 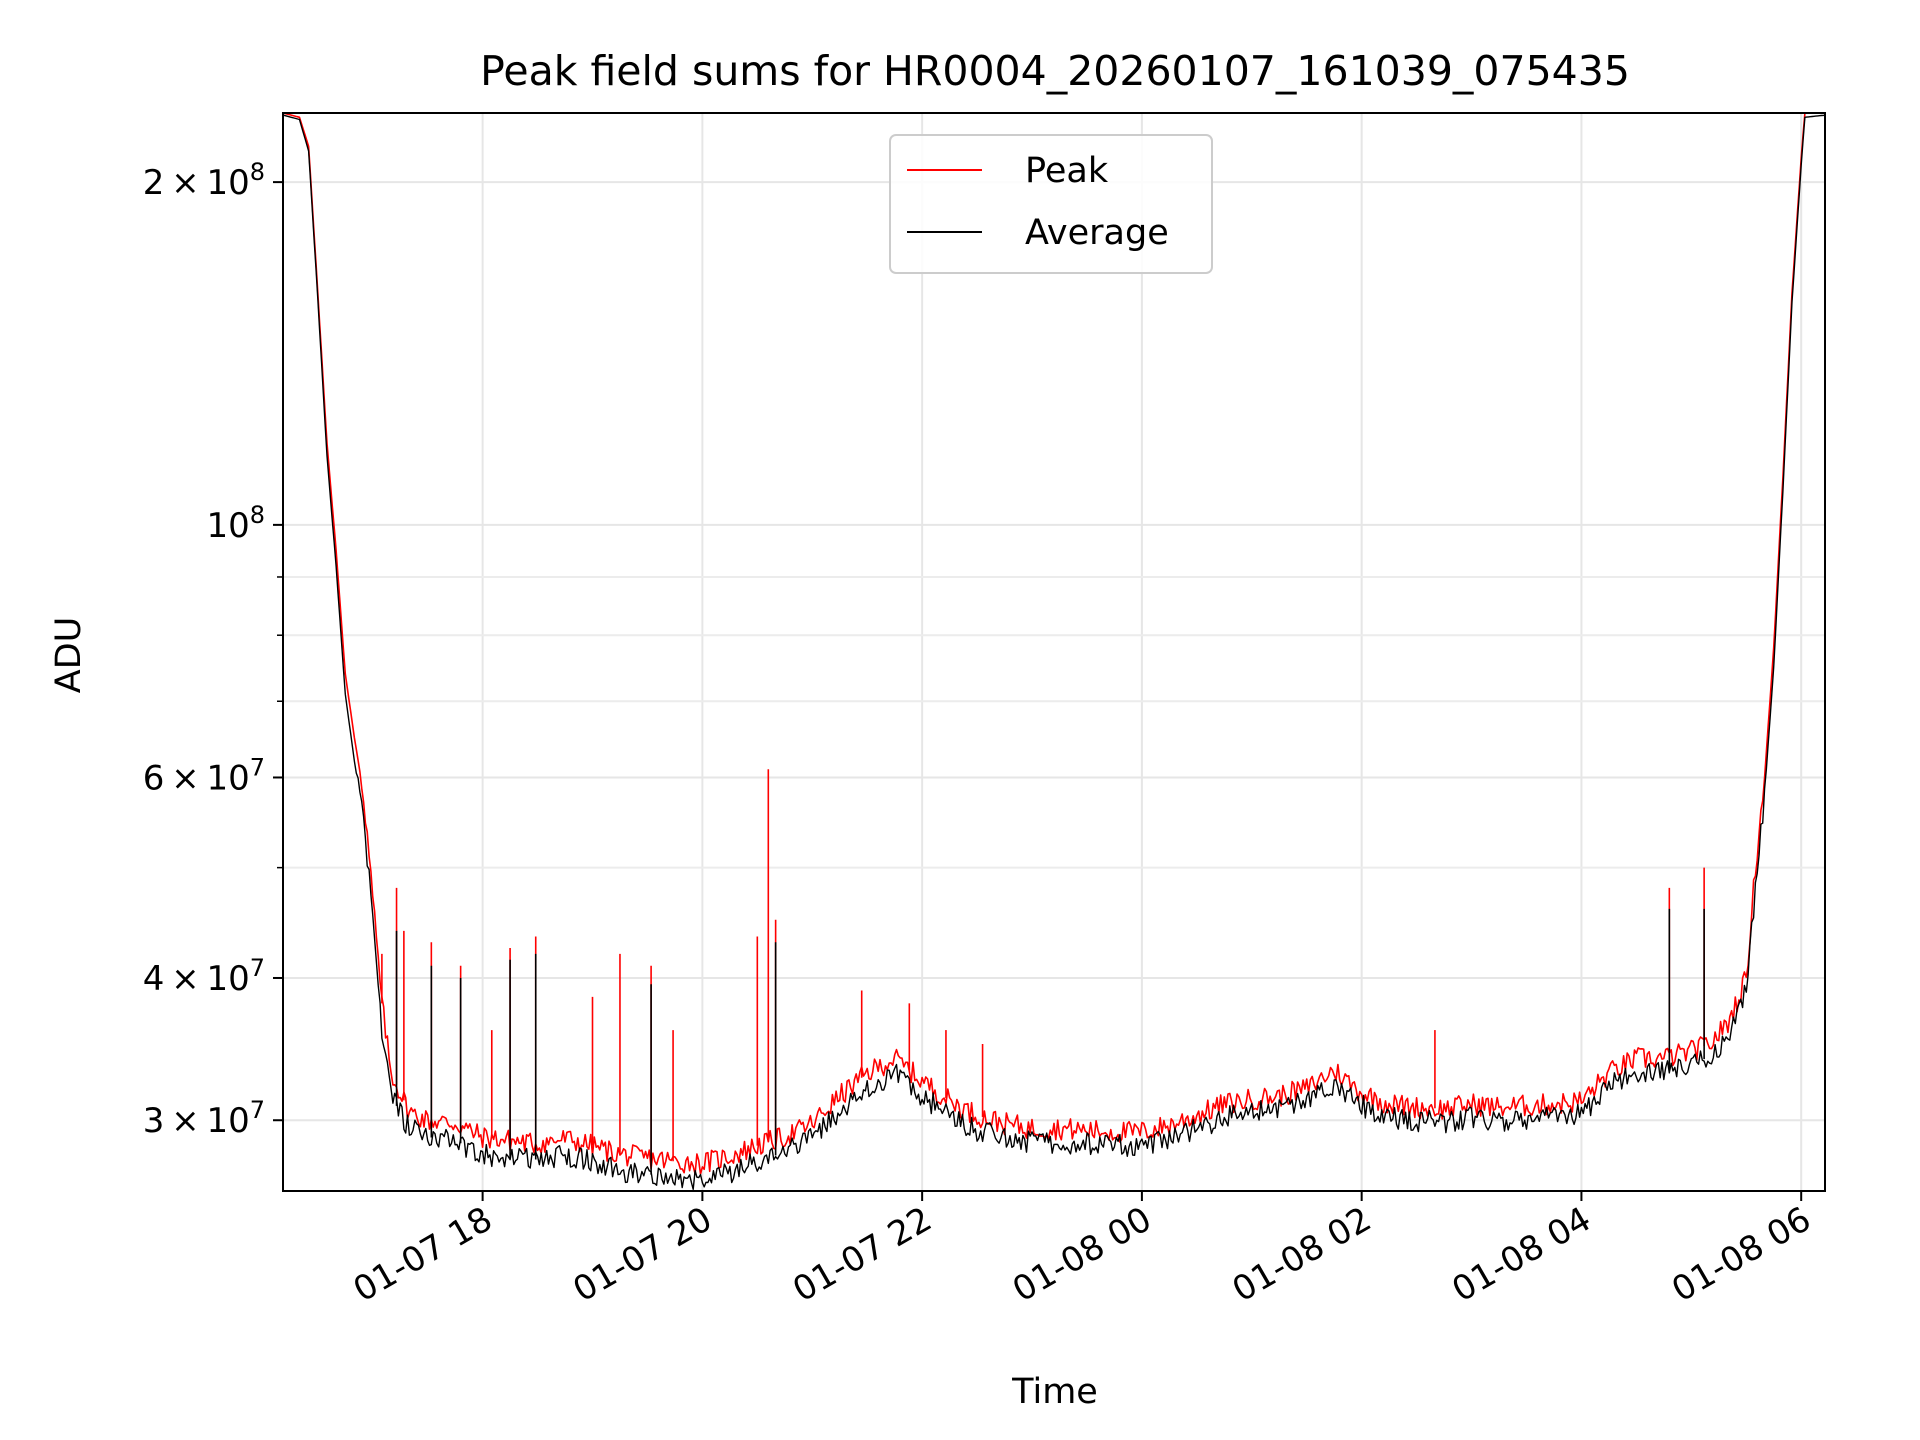 I want to click on legend-label: Average, so click(x=1097, y=233).